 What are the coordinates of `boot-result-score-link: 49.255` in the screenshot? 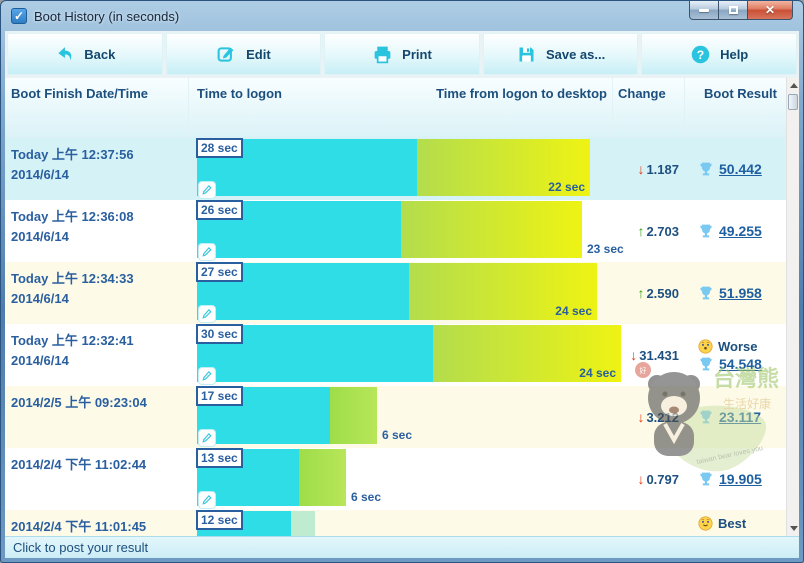 It's located at (740, 231).